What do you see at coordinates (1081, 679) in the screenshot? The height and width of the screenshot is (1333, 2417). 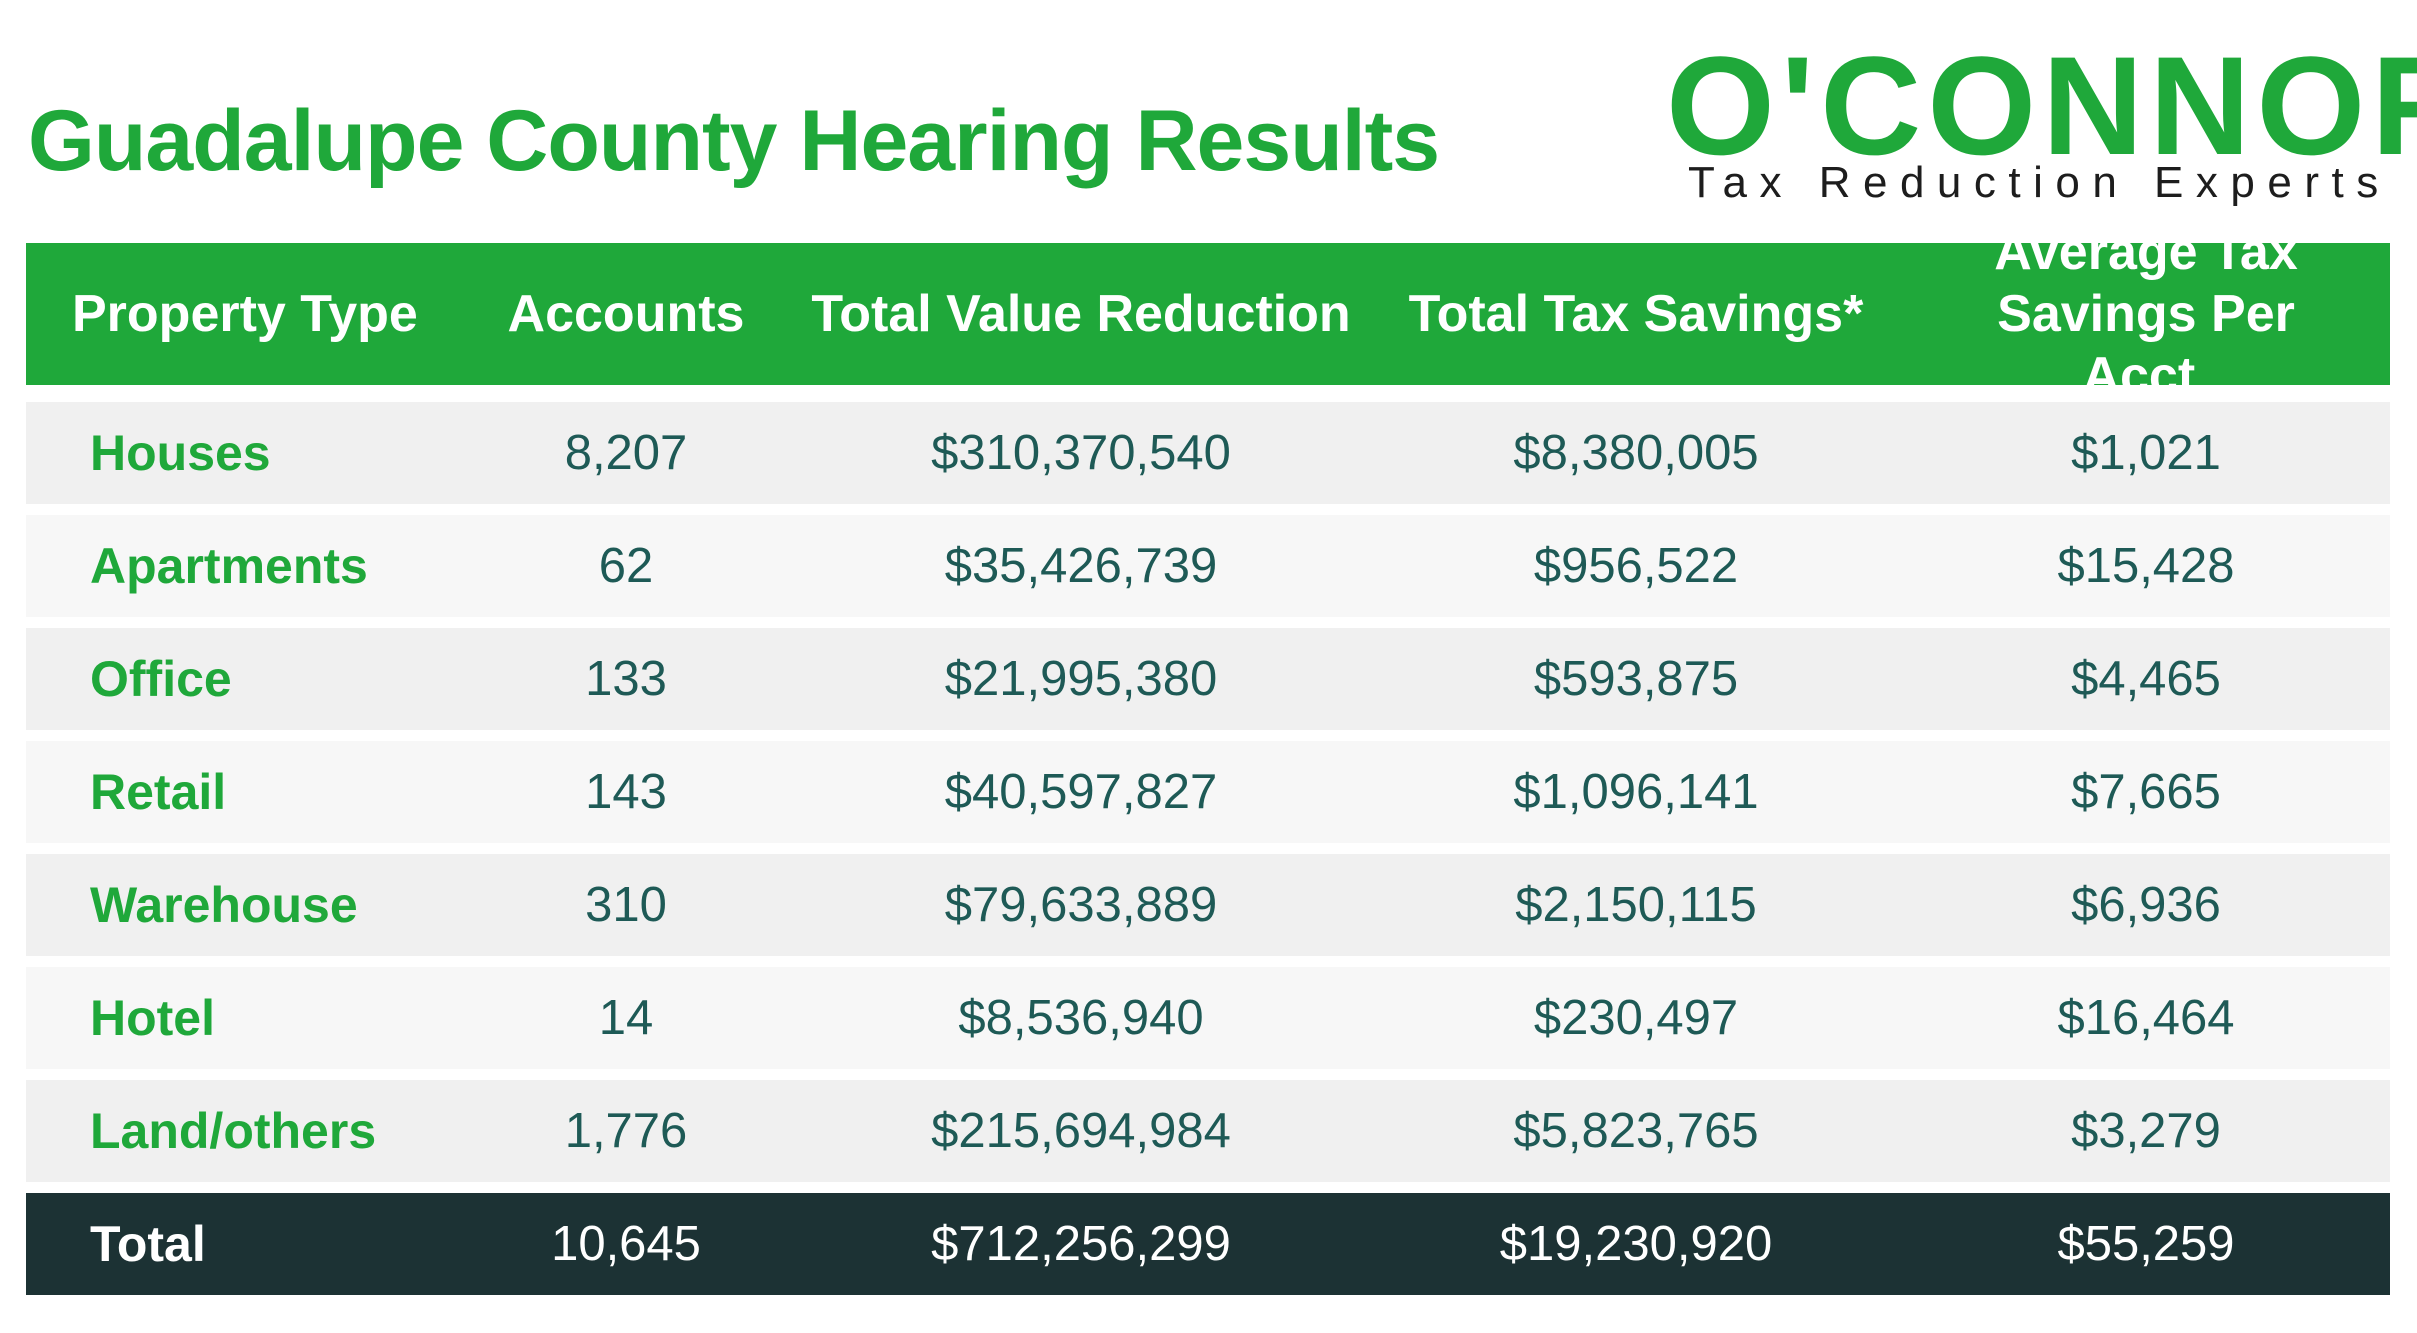 I see `value-reduction-cell: $21,995,380` at bounding box center [1081, 679].